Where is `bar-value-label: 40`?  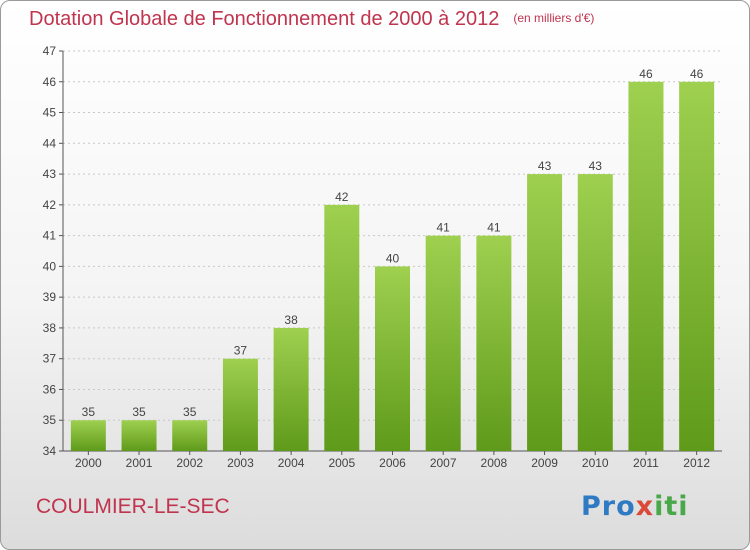
bar-value-label: 40 is located at coordinates (393, 258).